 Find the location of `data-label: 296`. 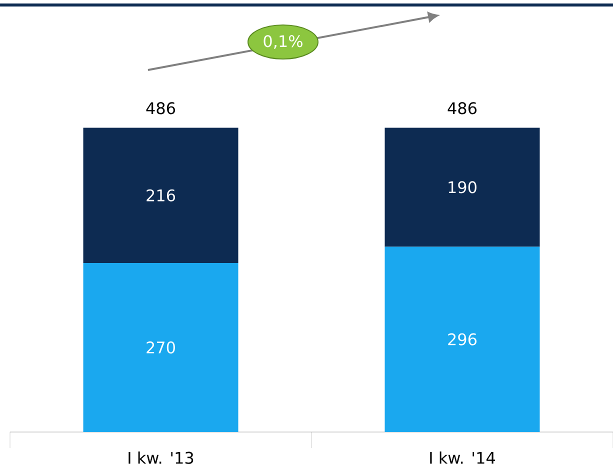

data-label: 296 is located at coordinates (462, 339).